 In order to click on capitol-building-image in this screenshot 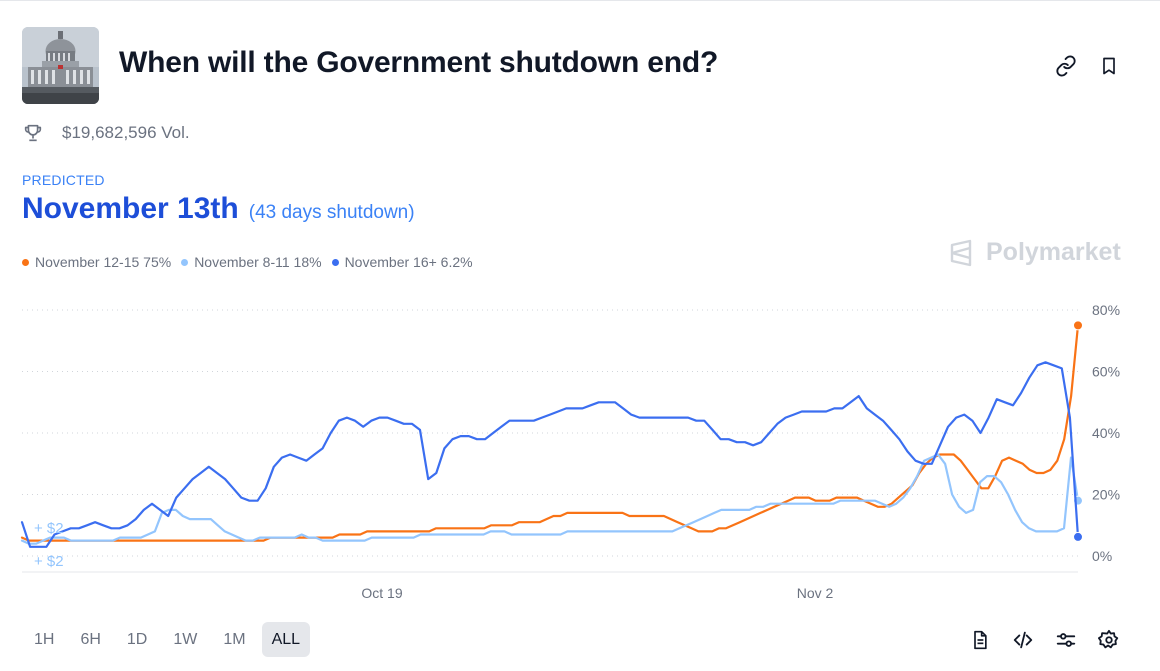, I will do `click(60, 65)`.